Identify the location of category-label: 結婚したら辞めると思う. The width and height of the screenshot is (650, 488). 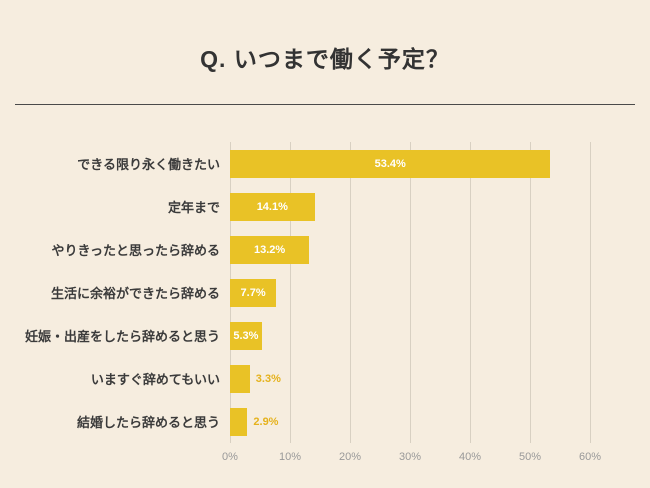
(148, 422).